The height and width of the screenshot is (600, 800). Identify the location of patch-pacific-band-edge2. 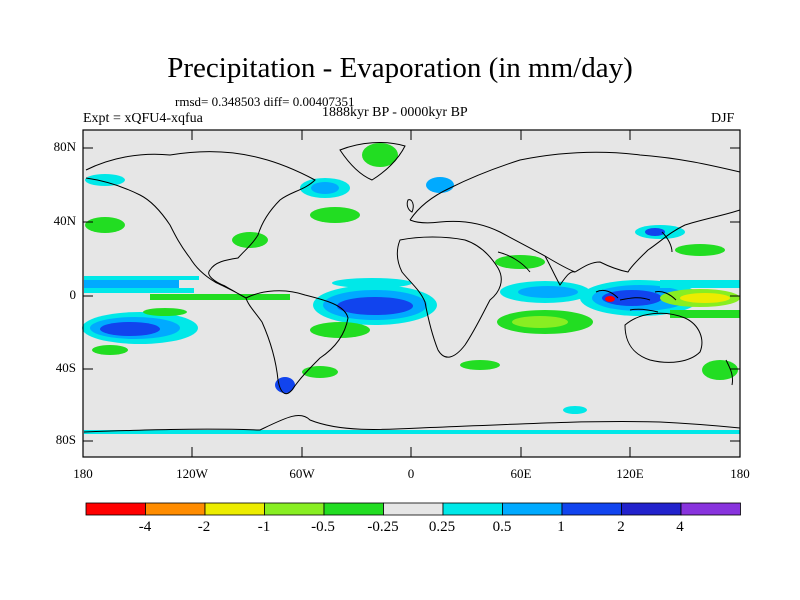
(139, 290).